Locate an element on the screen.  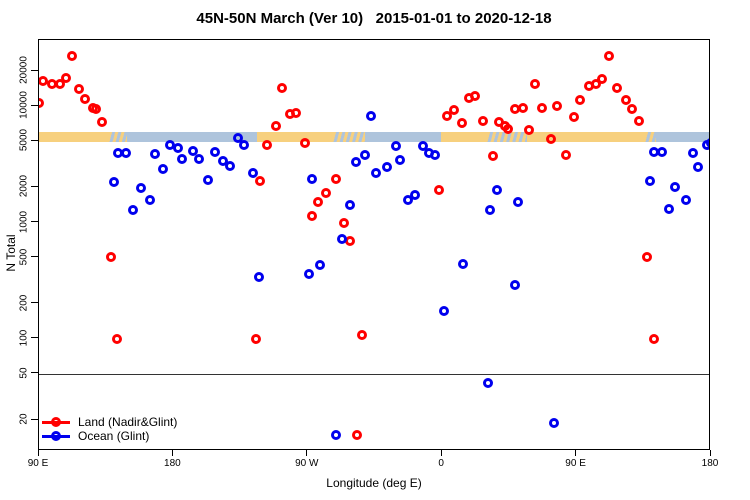
legend: Land (Nadir&Glint) Ocean (Glint) is located at coordinates (109, 429).